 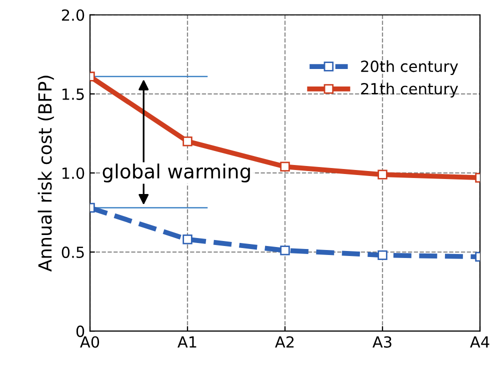 What do you see at coordinates (73, 94) in the screenshot?
I see `y-tick-label: 1.5` at bounding box center [73, 94].